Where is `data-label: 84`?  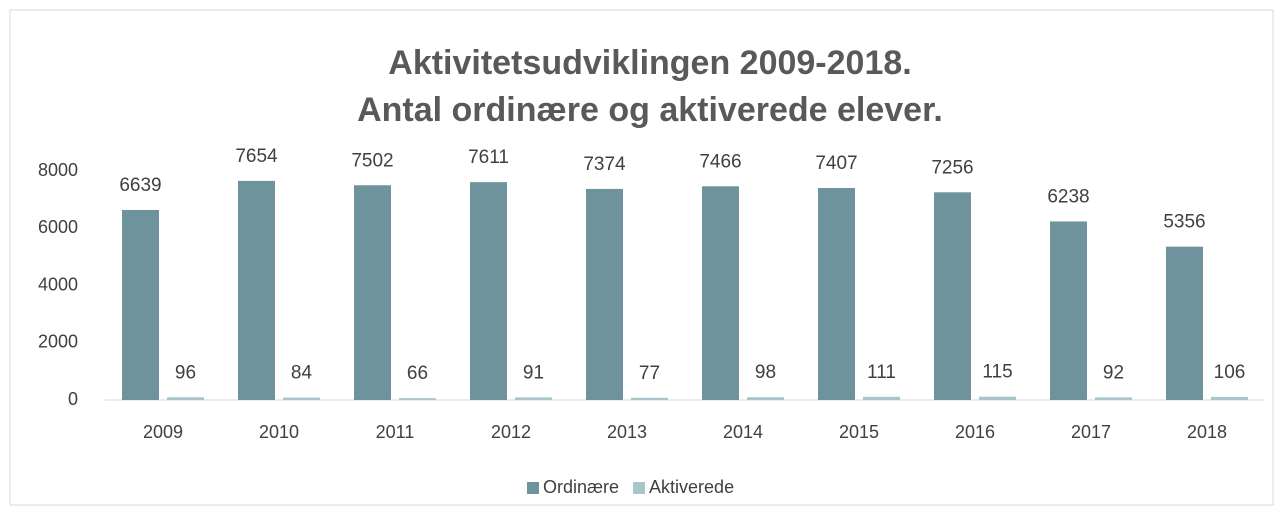 data-label: 84 is located at coordinates (302, 373).